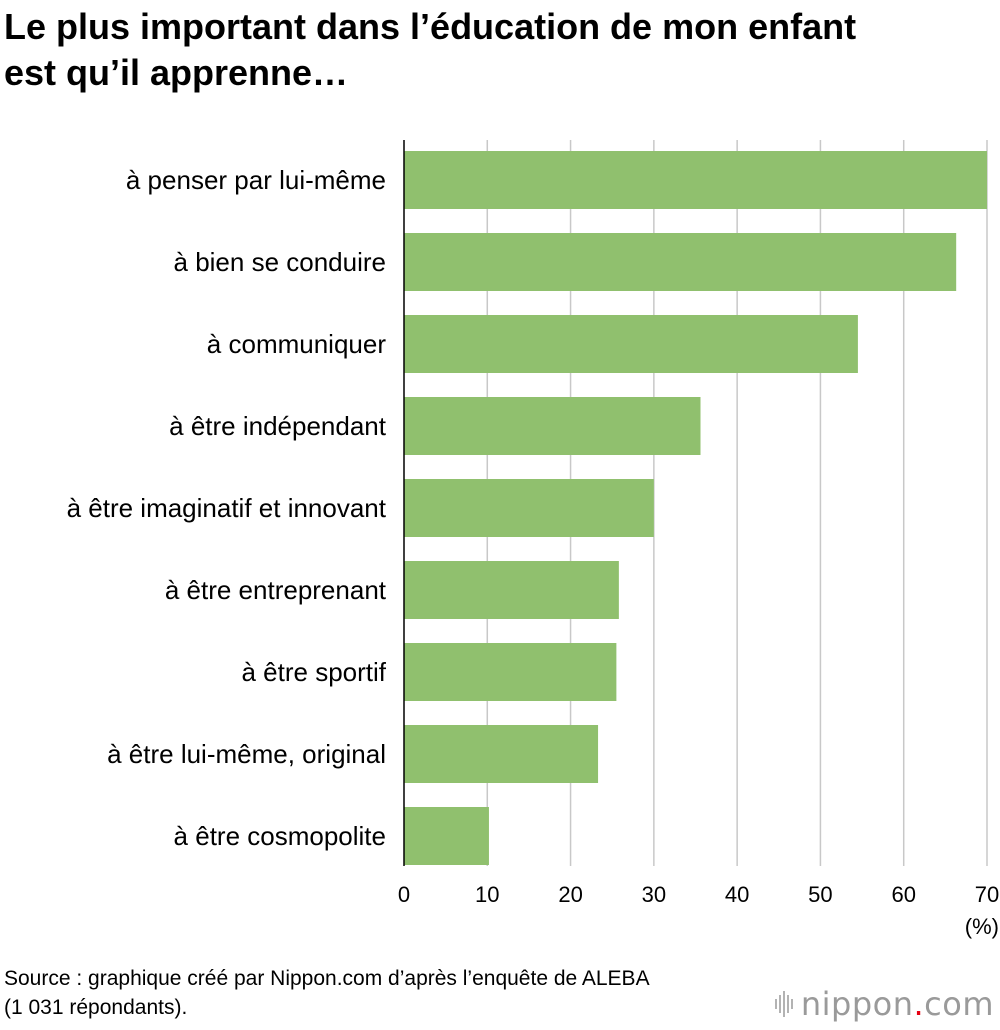 The image size is (1000, 1030). I want to click on x-tick-label: 10, so click(487, 894).